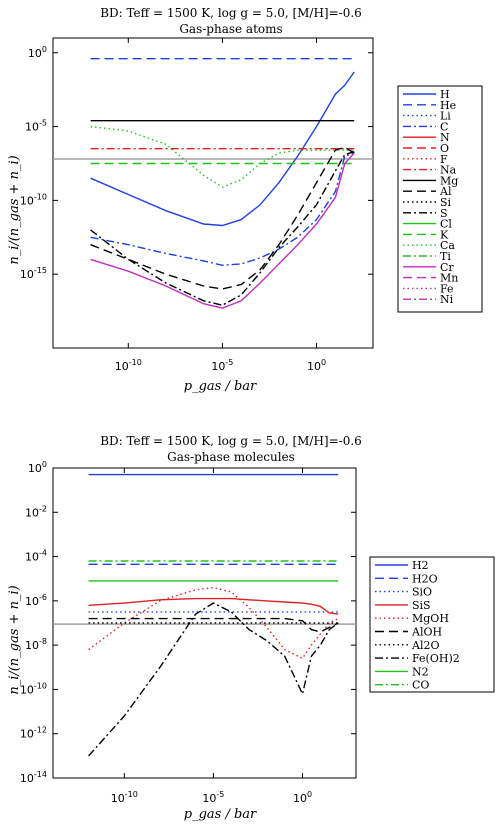 Image resolution: width=499 pixels, height=828 pixels. What do you see at coordinates (36, 511) in the screenshot?
I see `tick-label: 10⁻²` at bounding box center [36, 511].